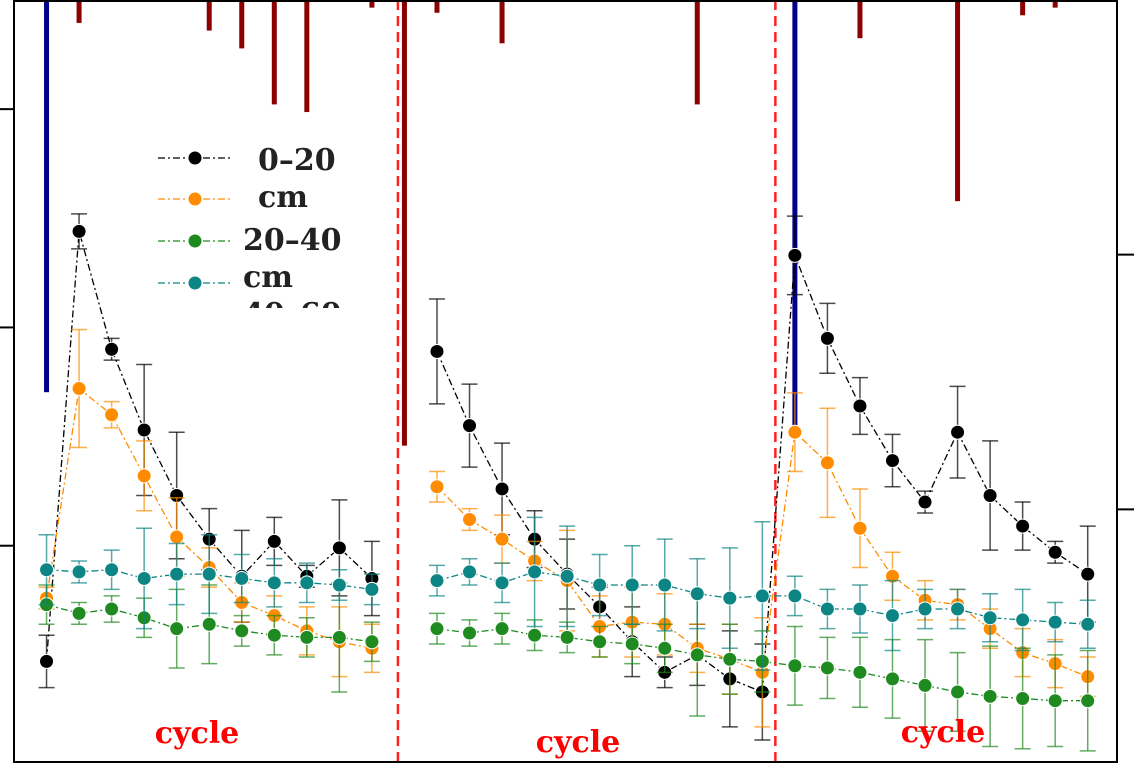 This screenshot has width=1134, height=765. What do you see at coordinates (248, 223) in the screenshot?
I see `legend-box` at bounding box center [248, 223].